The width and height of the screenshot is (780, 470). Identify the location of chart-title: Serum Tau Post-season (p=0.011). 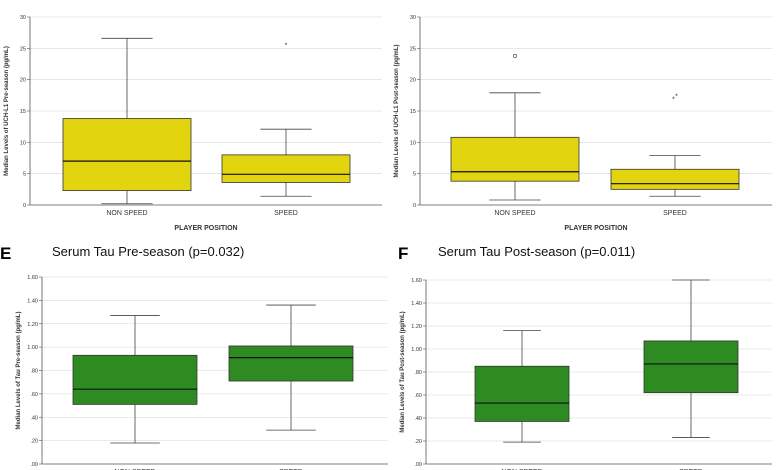
(536, 251).